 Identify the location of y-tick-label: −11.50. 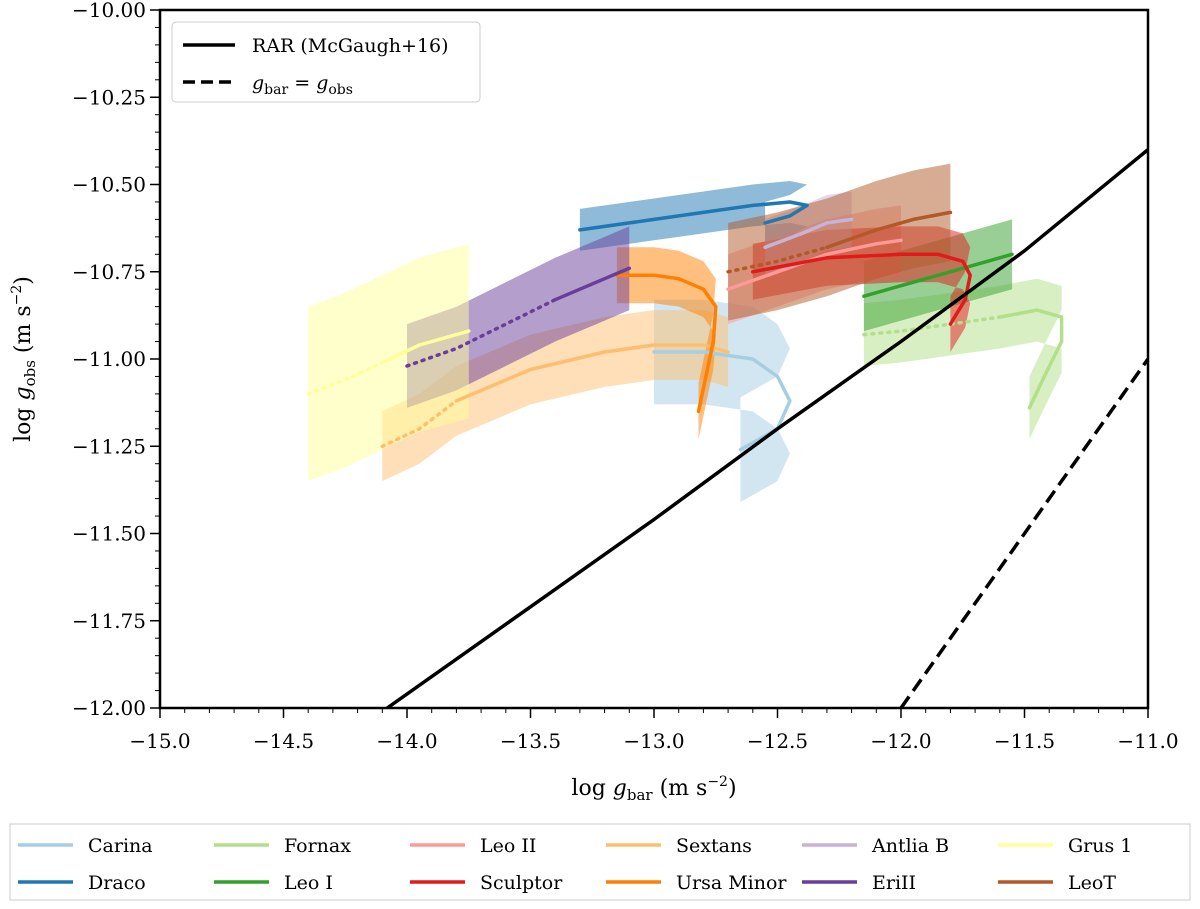
(109, 534).